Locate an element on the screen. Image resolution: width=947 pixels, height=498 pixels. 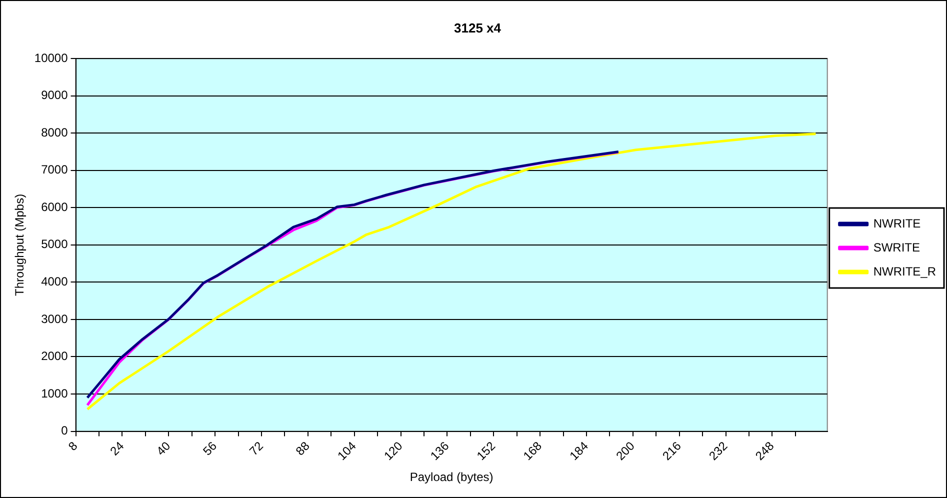
x-tick-label: 104 is located at coordinates (347, 450).